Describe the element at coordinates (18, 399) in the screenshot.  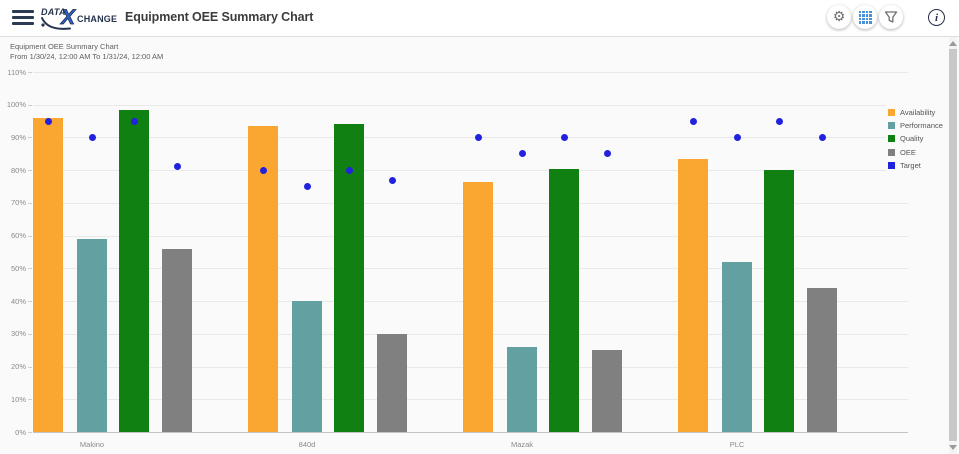
I see `y-axis-label: 10%` at that location.